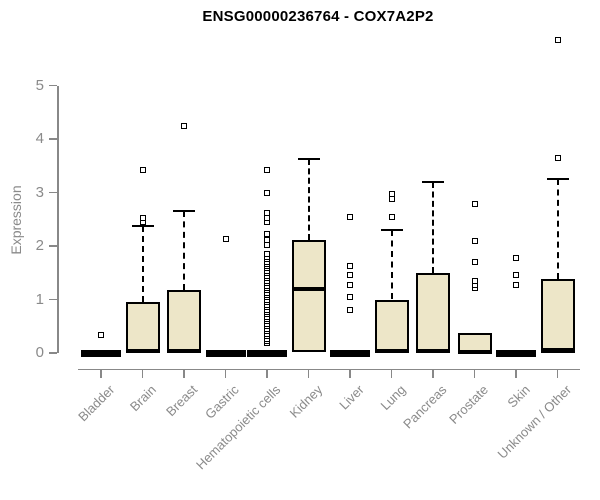  What do you see at coordinates (39, 85) in the screenshot?
I see `y-tick-label: 5` at bounding box center [39, 85].